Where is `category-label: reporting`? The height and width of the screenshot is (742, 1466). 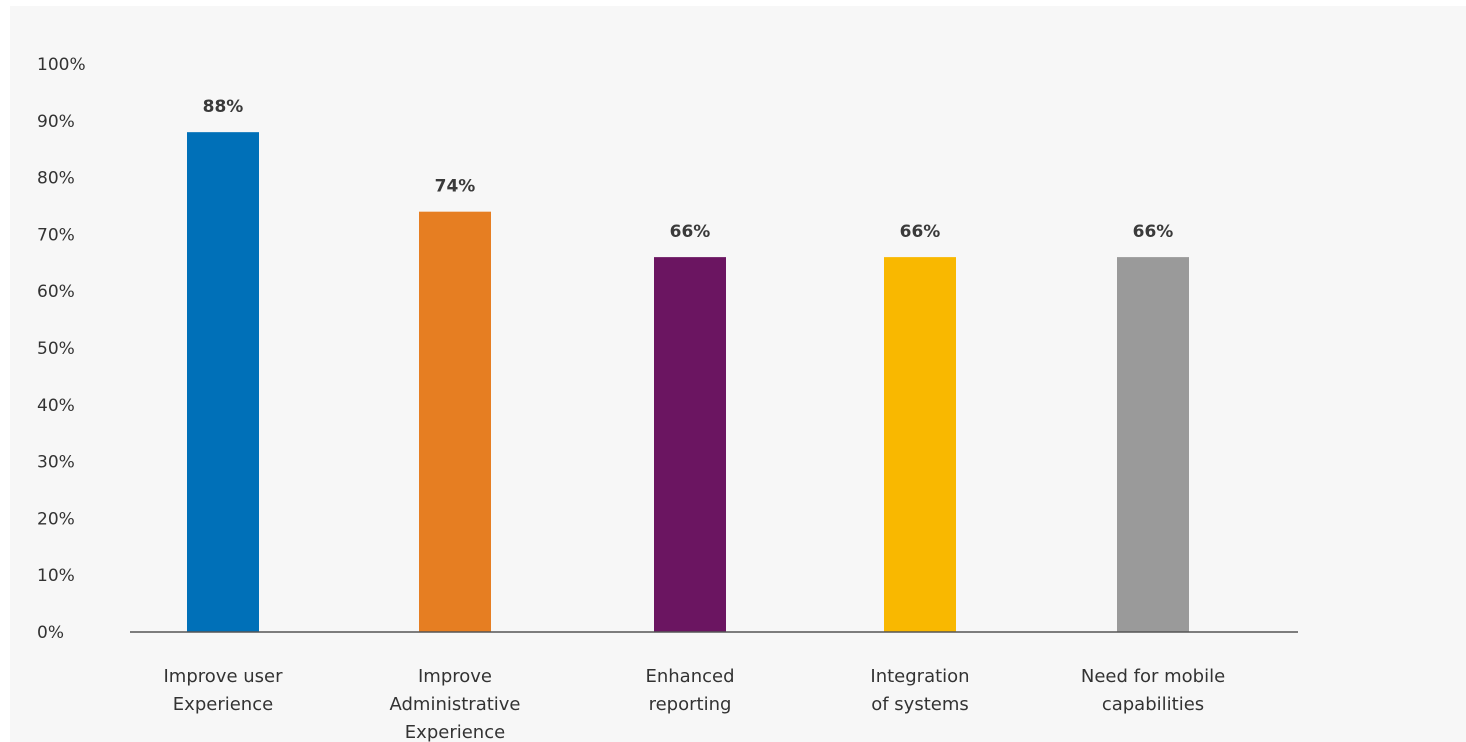
category-label: reporting is located at coordinates (690, 704).